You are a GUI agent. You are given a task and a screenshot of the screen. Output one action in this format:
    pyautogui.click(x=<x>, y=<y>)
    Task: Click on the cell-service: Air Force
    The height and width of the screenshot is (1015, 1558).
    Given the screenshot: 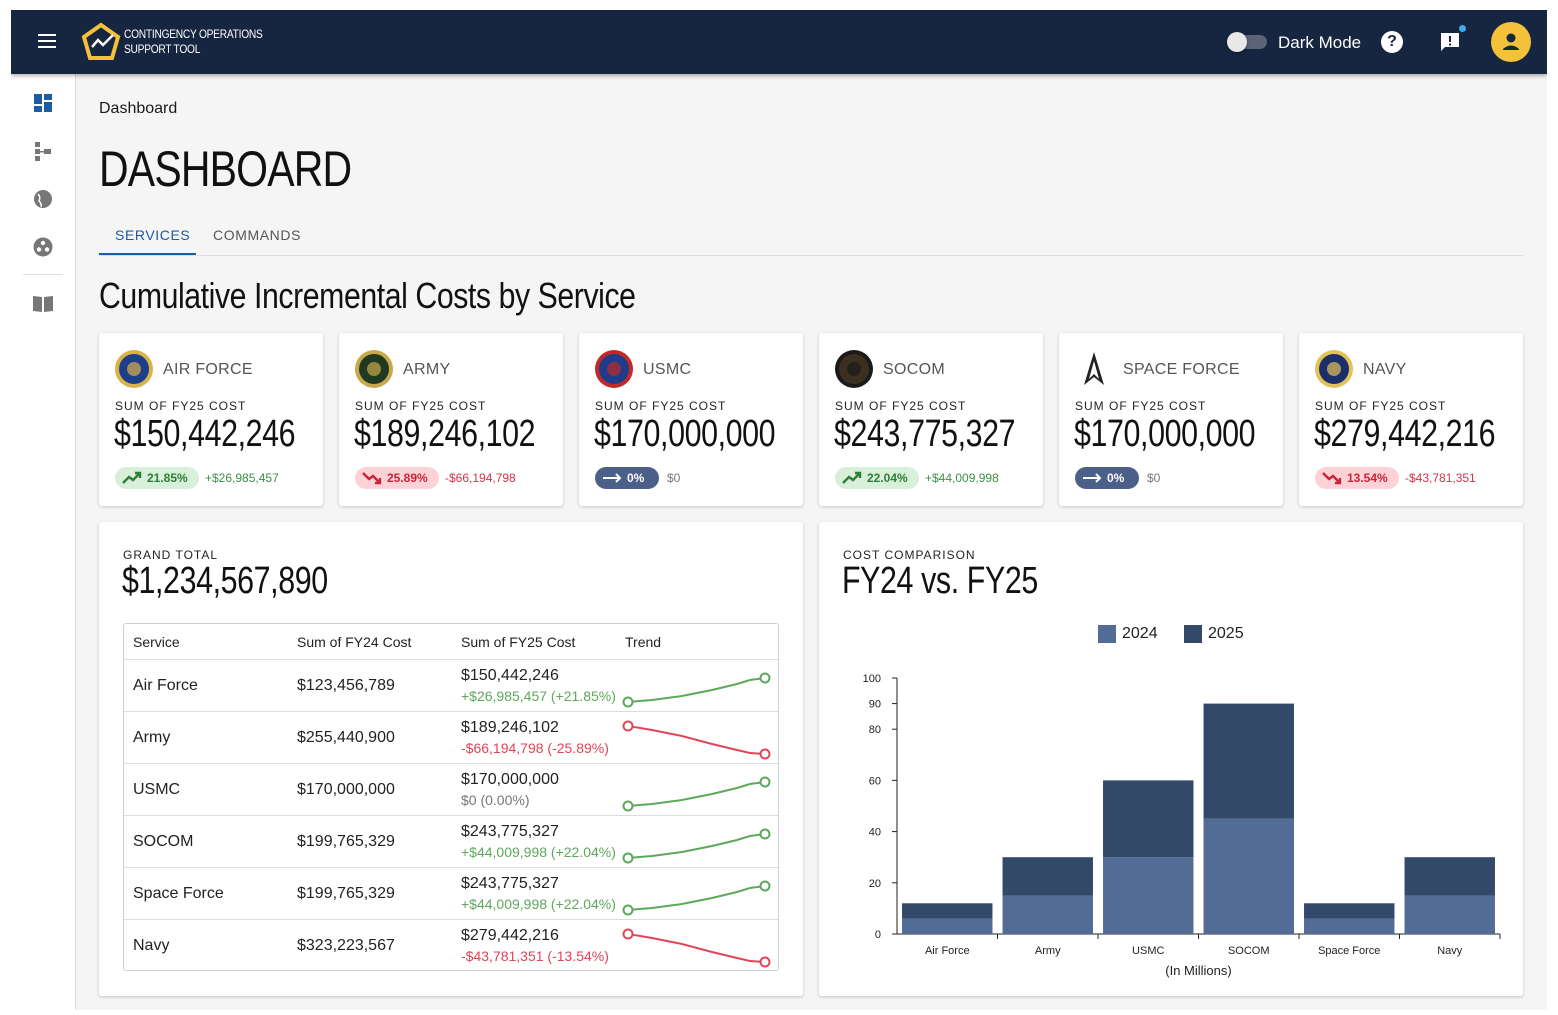 What is the action you would take?
    pyautogui.click(x=165, y=685)
    